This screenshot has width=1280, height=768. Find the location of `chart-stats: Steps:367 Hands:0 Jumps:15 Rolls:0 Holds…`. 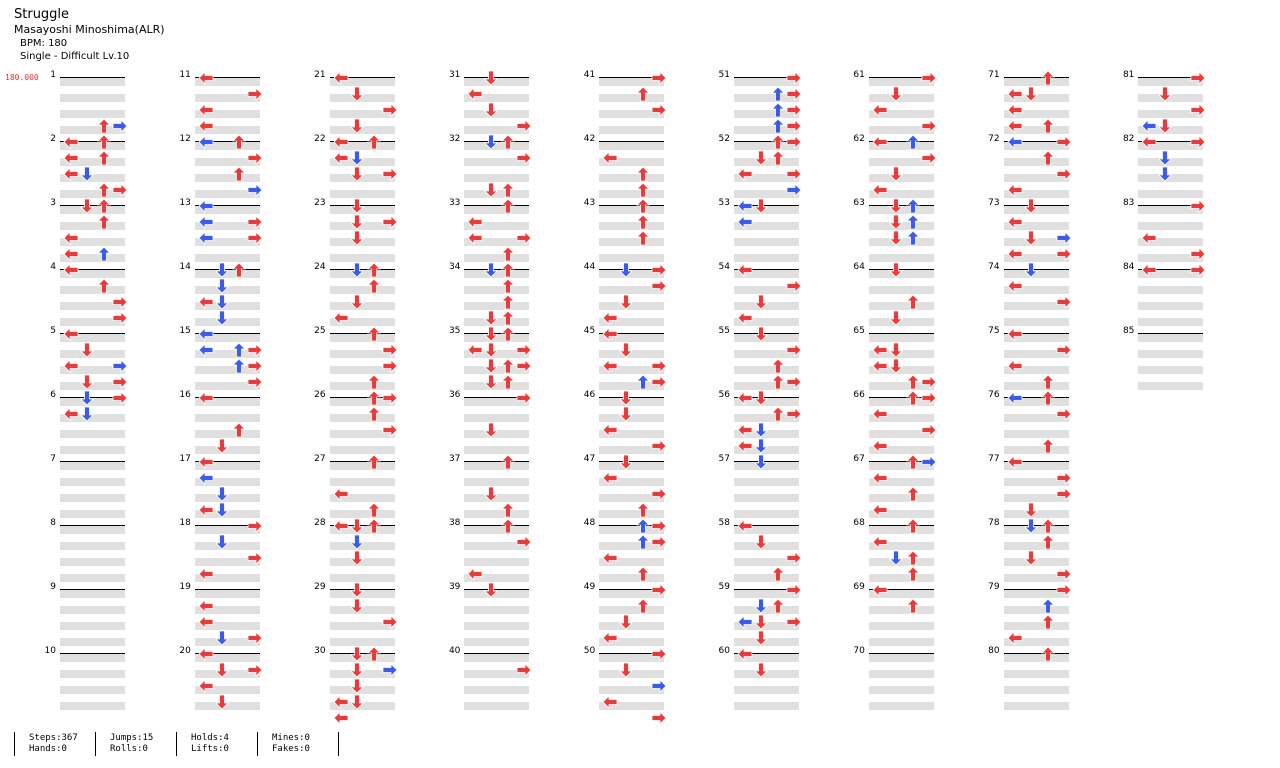

chart-stats: Steps:367 Hands:0 Jumps:15 Rolls:0 Holds… is located at coordinates (177, 744).